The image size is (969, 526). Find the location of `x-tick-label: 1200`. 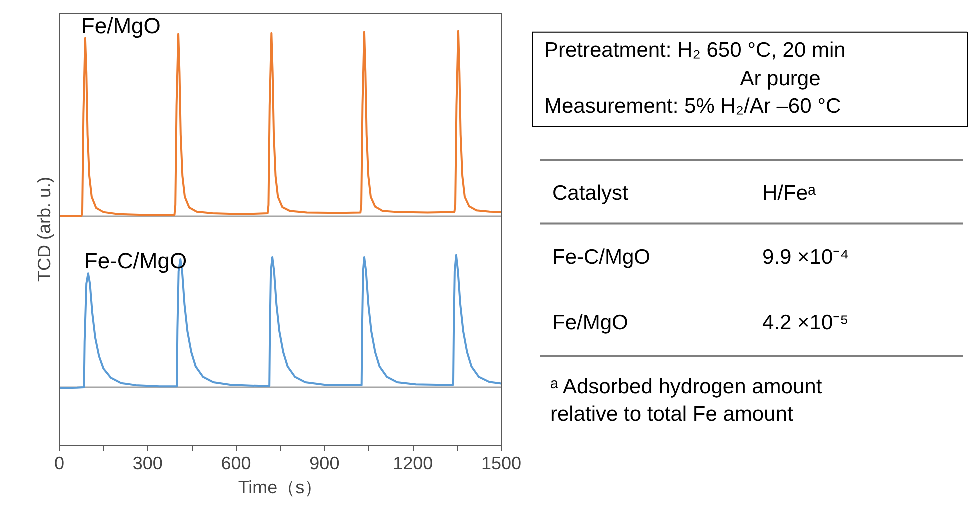

x-tick-label: 1200 is located at coordinates (413, 464).